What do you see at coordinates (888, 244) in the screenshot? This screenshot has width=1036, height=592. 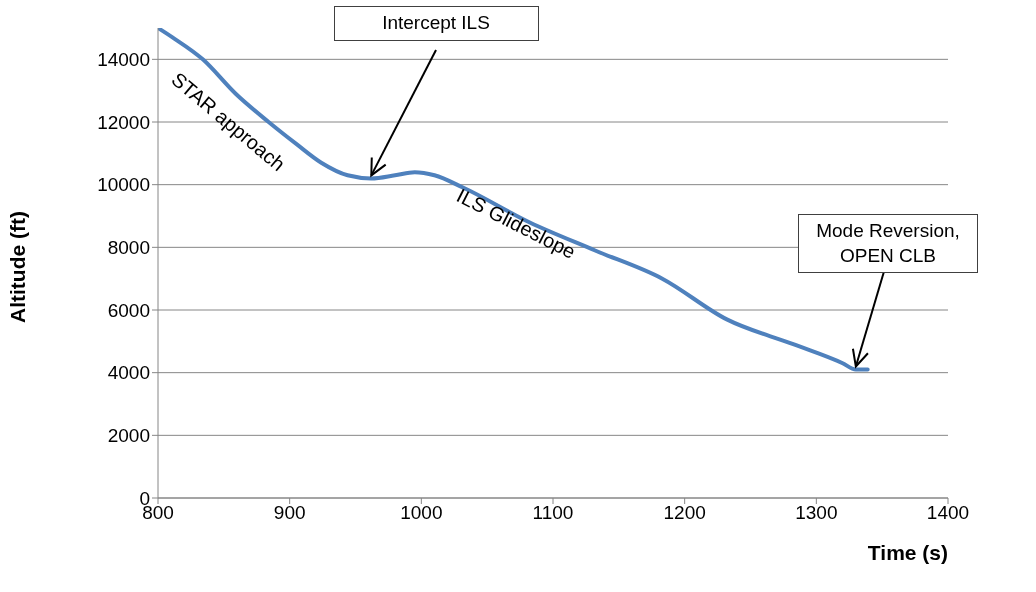 I see `text-box: Mode Reversion, OPEN CLB` at bounding box center [888, 244].